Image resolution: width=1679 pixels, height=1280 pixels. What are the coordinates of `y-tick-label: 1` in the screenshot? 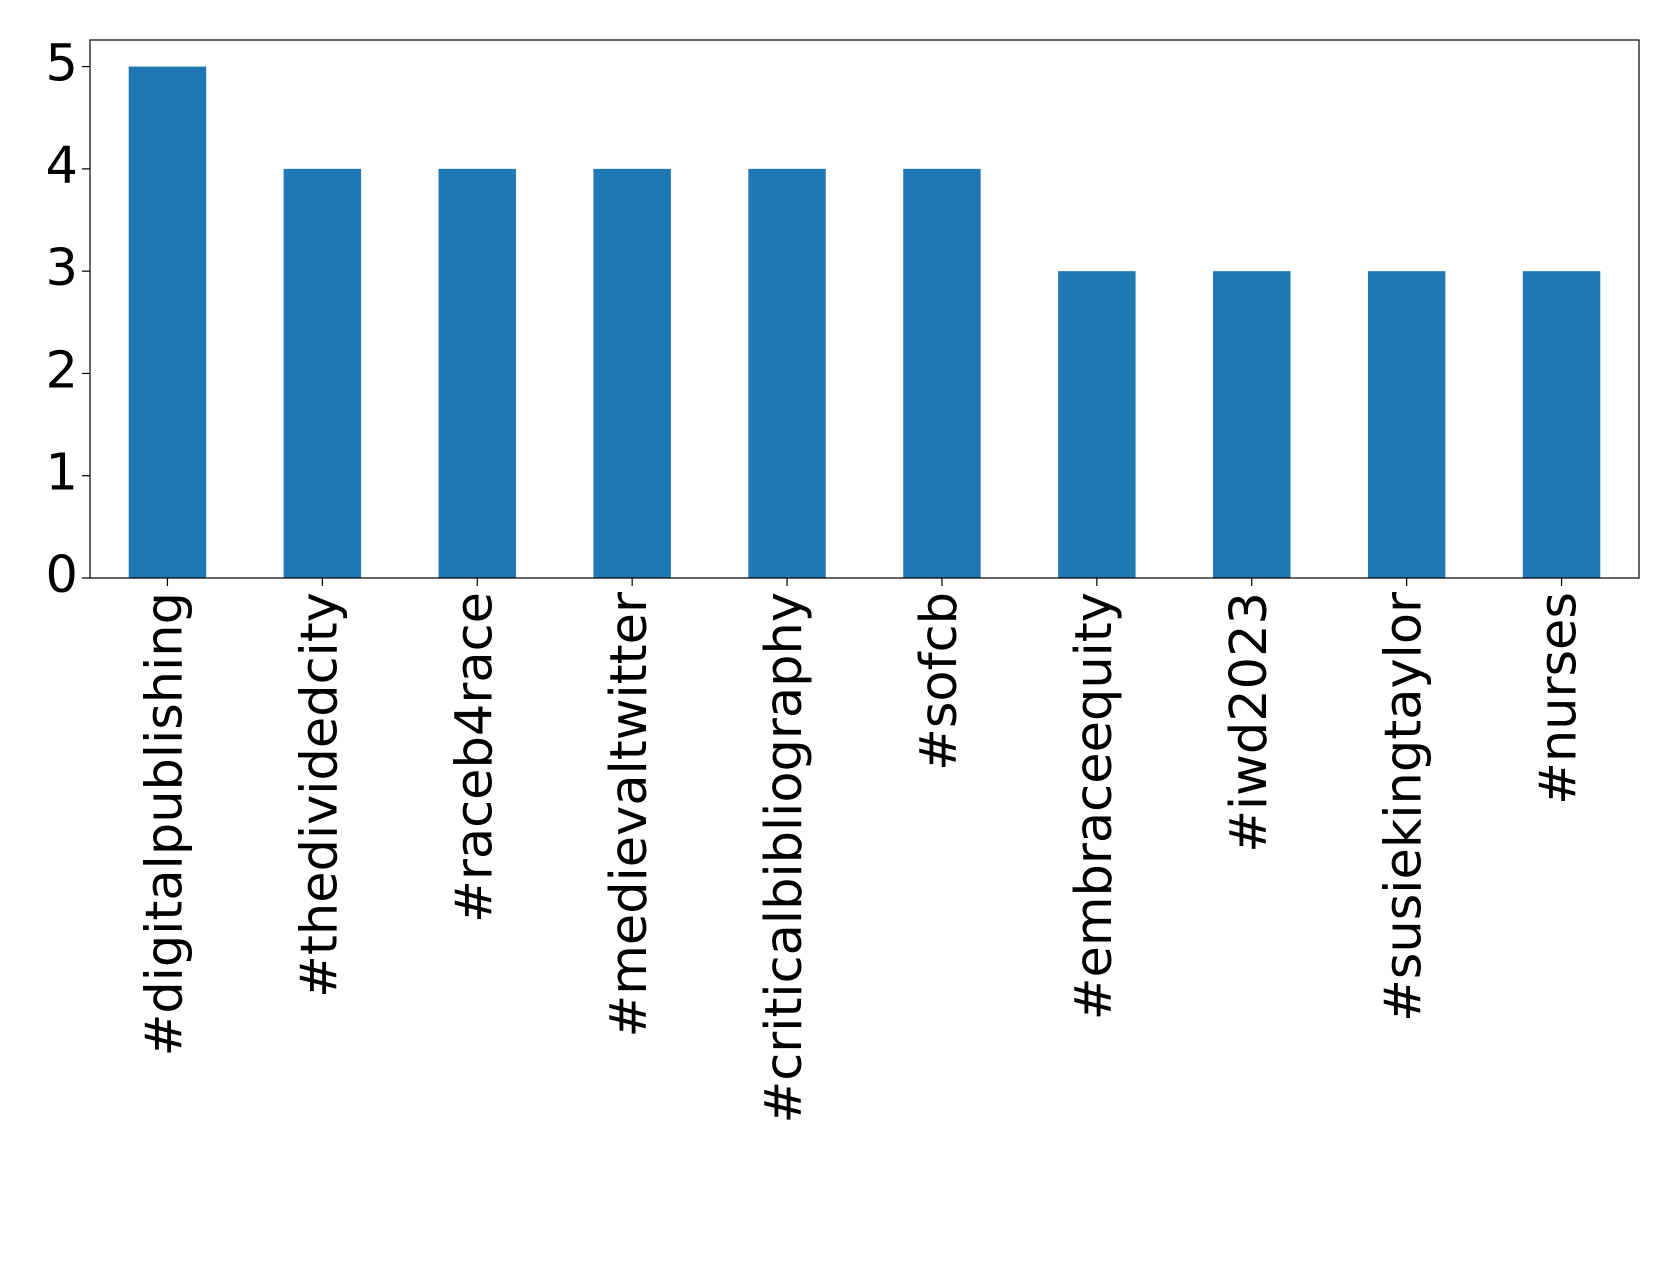 It's located at (62, 473).